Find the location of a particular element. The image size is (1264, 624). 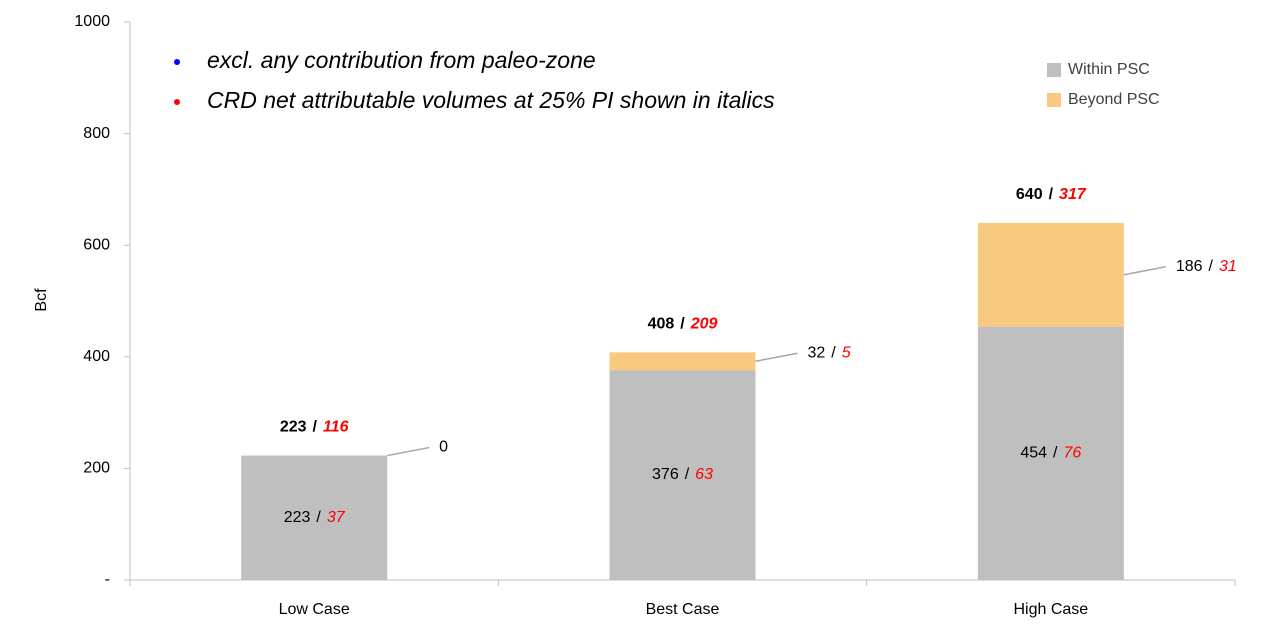

y-tick-label: 800 is located at coordinates (96, 133).